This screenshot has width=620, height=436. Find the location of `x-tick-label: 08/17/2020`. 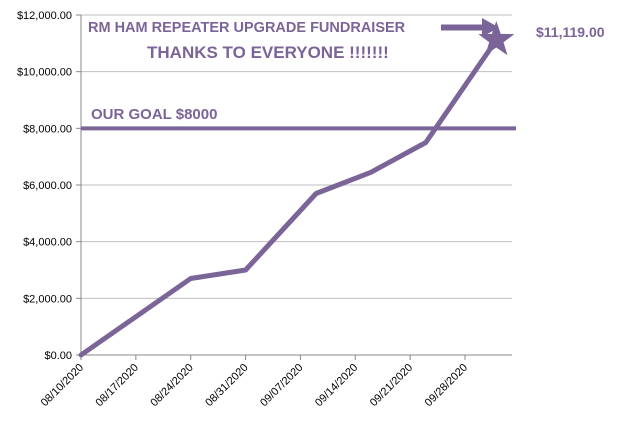

x-tick-label: 08/17/2020 is located at coordinates (117, 385).